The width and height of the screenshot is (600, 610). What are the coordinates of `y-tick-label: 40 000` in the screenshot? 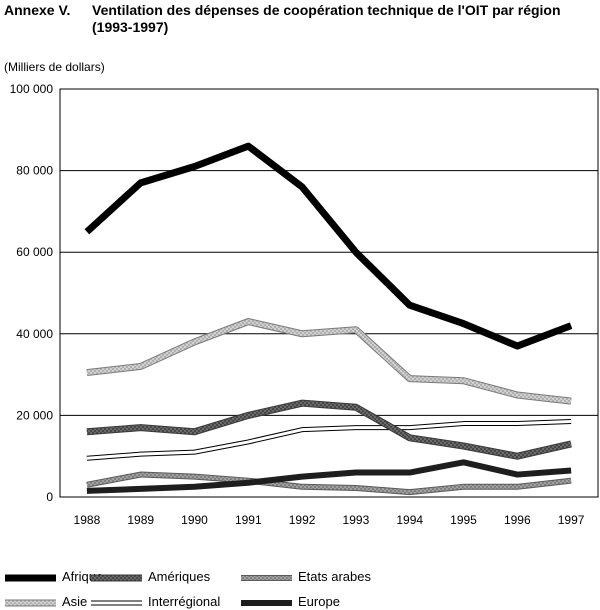 It's located at (34, 334).